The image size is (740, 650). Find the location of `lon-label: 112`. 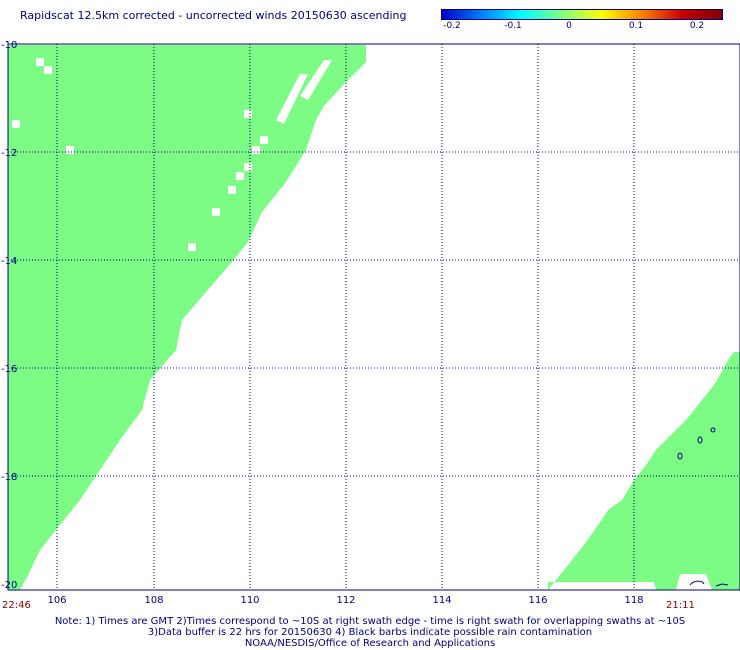

lon-label: 112 is located at coordinates (345, 600).